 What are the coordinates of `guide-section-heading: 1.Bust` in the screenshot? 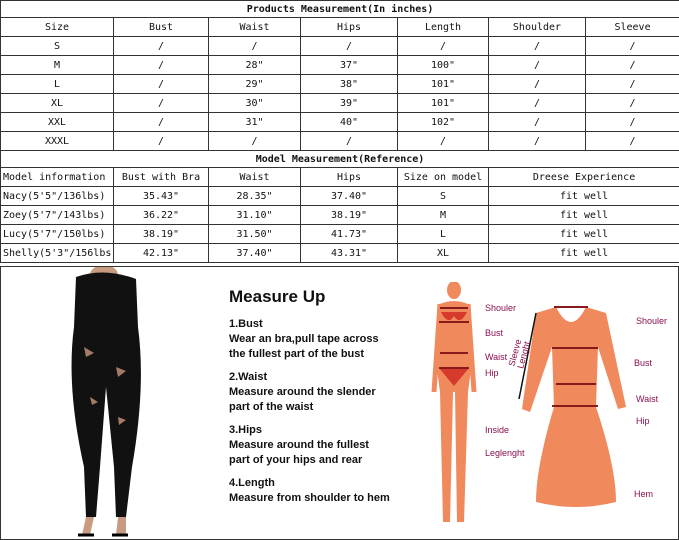 It's located at (246, 324).